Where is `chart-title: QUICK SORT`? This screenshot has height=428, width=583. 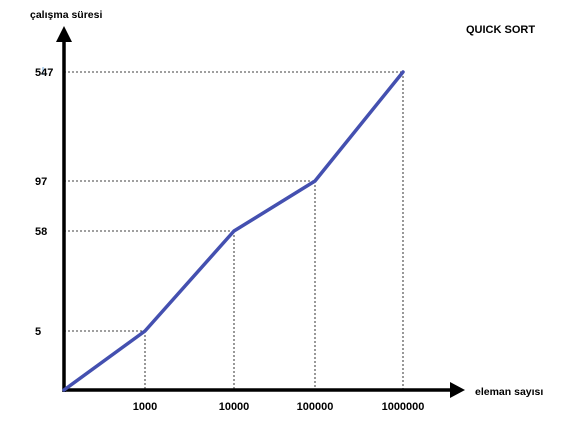
chart-title: QUICK SORT is located at coordinates (500, 30).